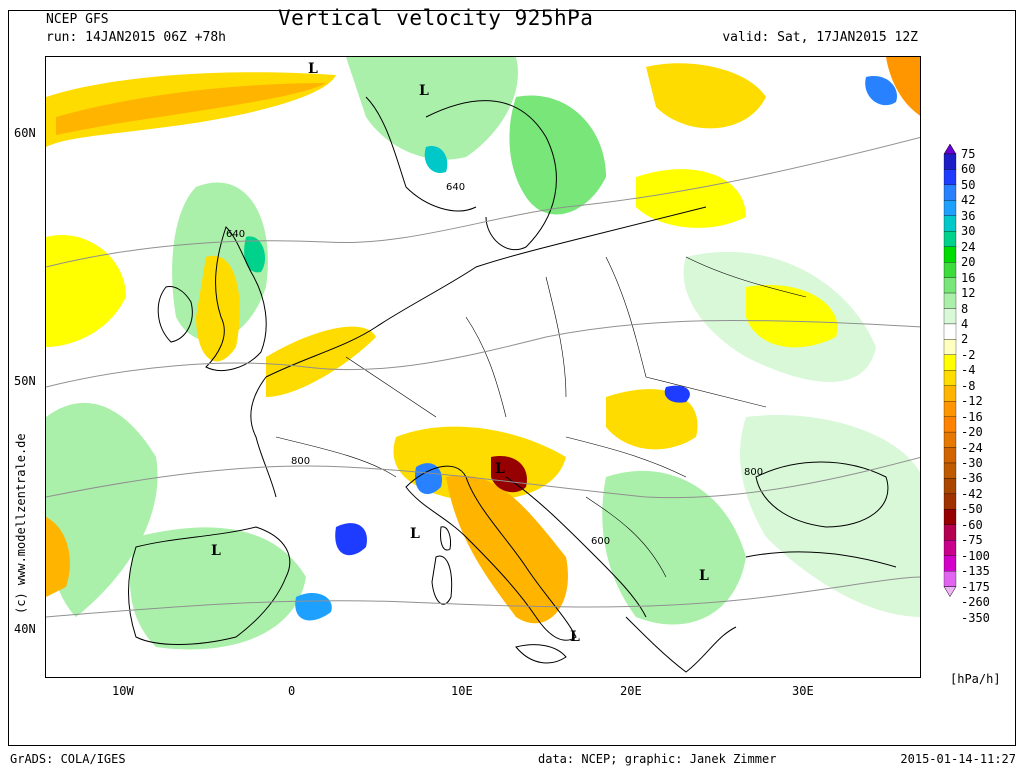  Describe the element at coordinates (509, 474) in the screenshot. I see `field-red-adriatic` at that location.